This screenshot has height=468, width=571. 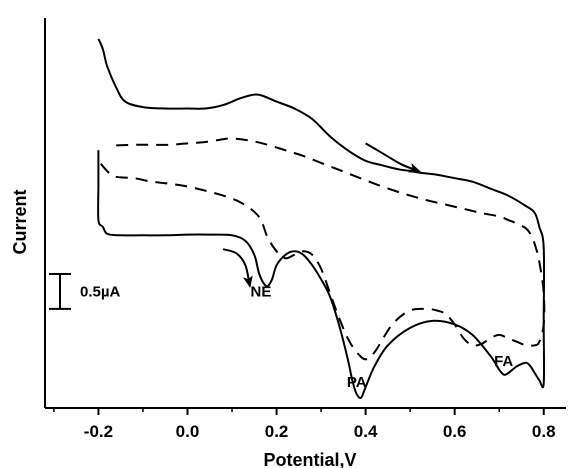 What do you see at coordinates (320, 431) in the screenshot?
I see `x-tick-labels: -0.2 0.0 0.2 0.4 0.6 0.8` at bounding box center [320, 431].